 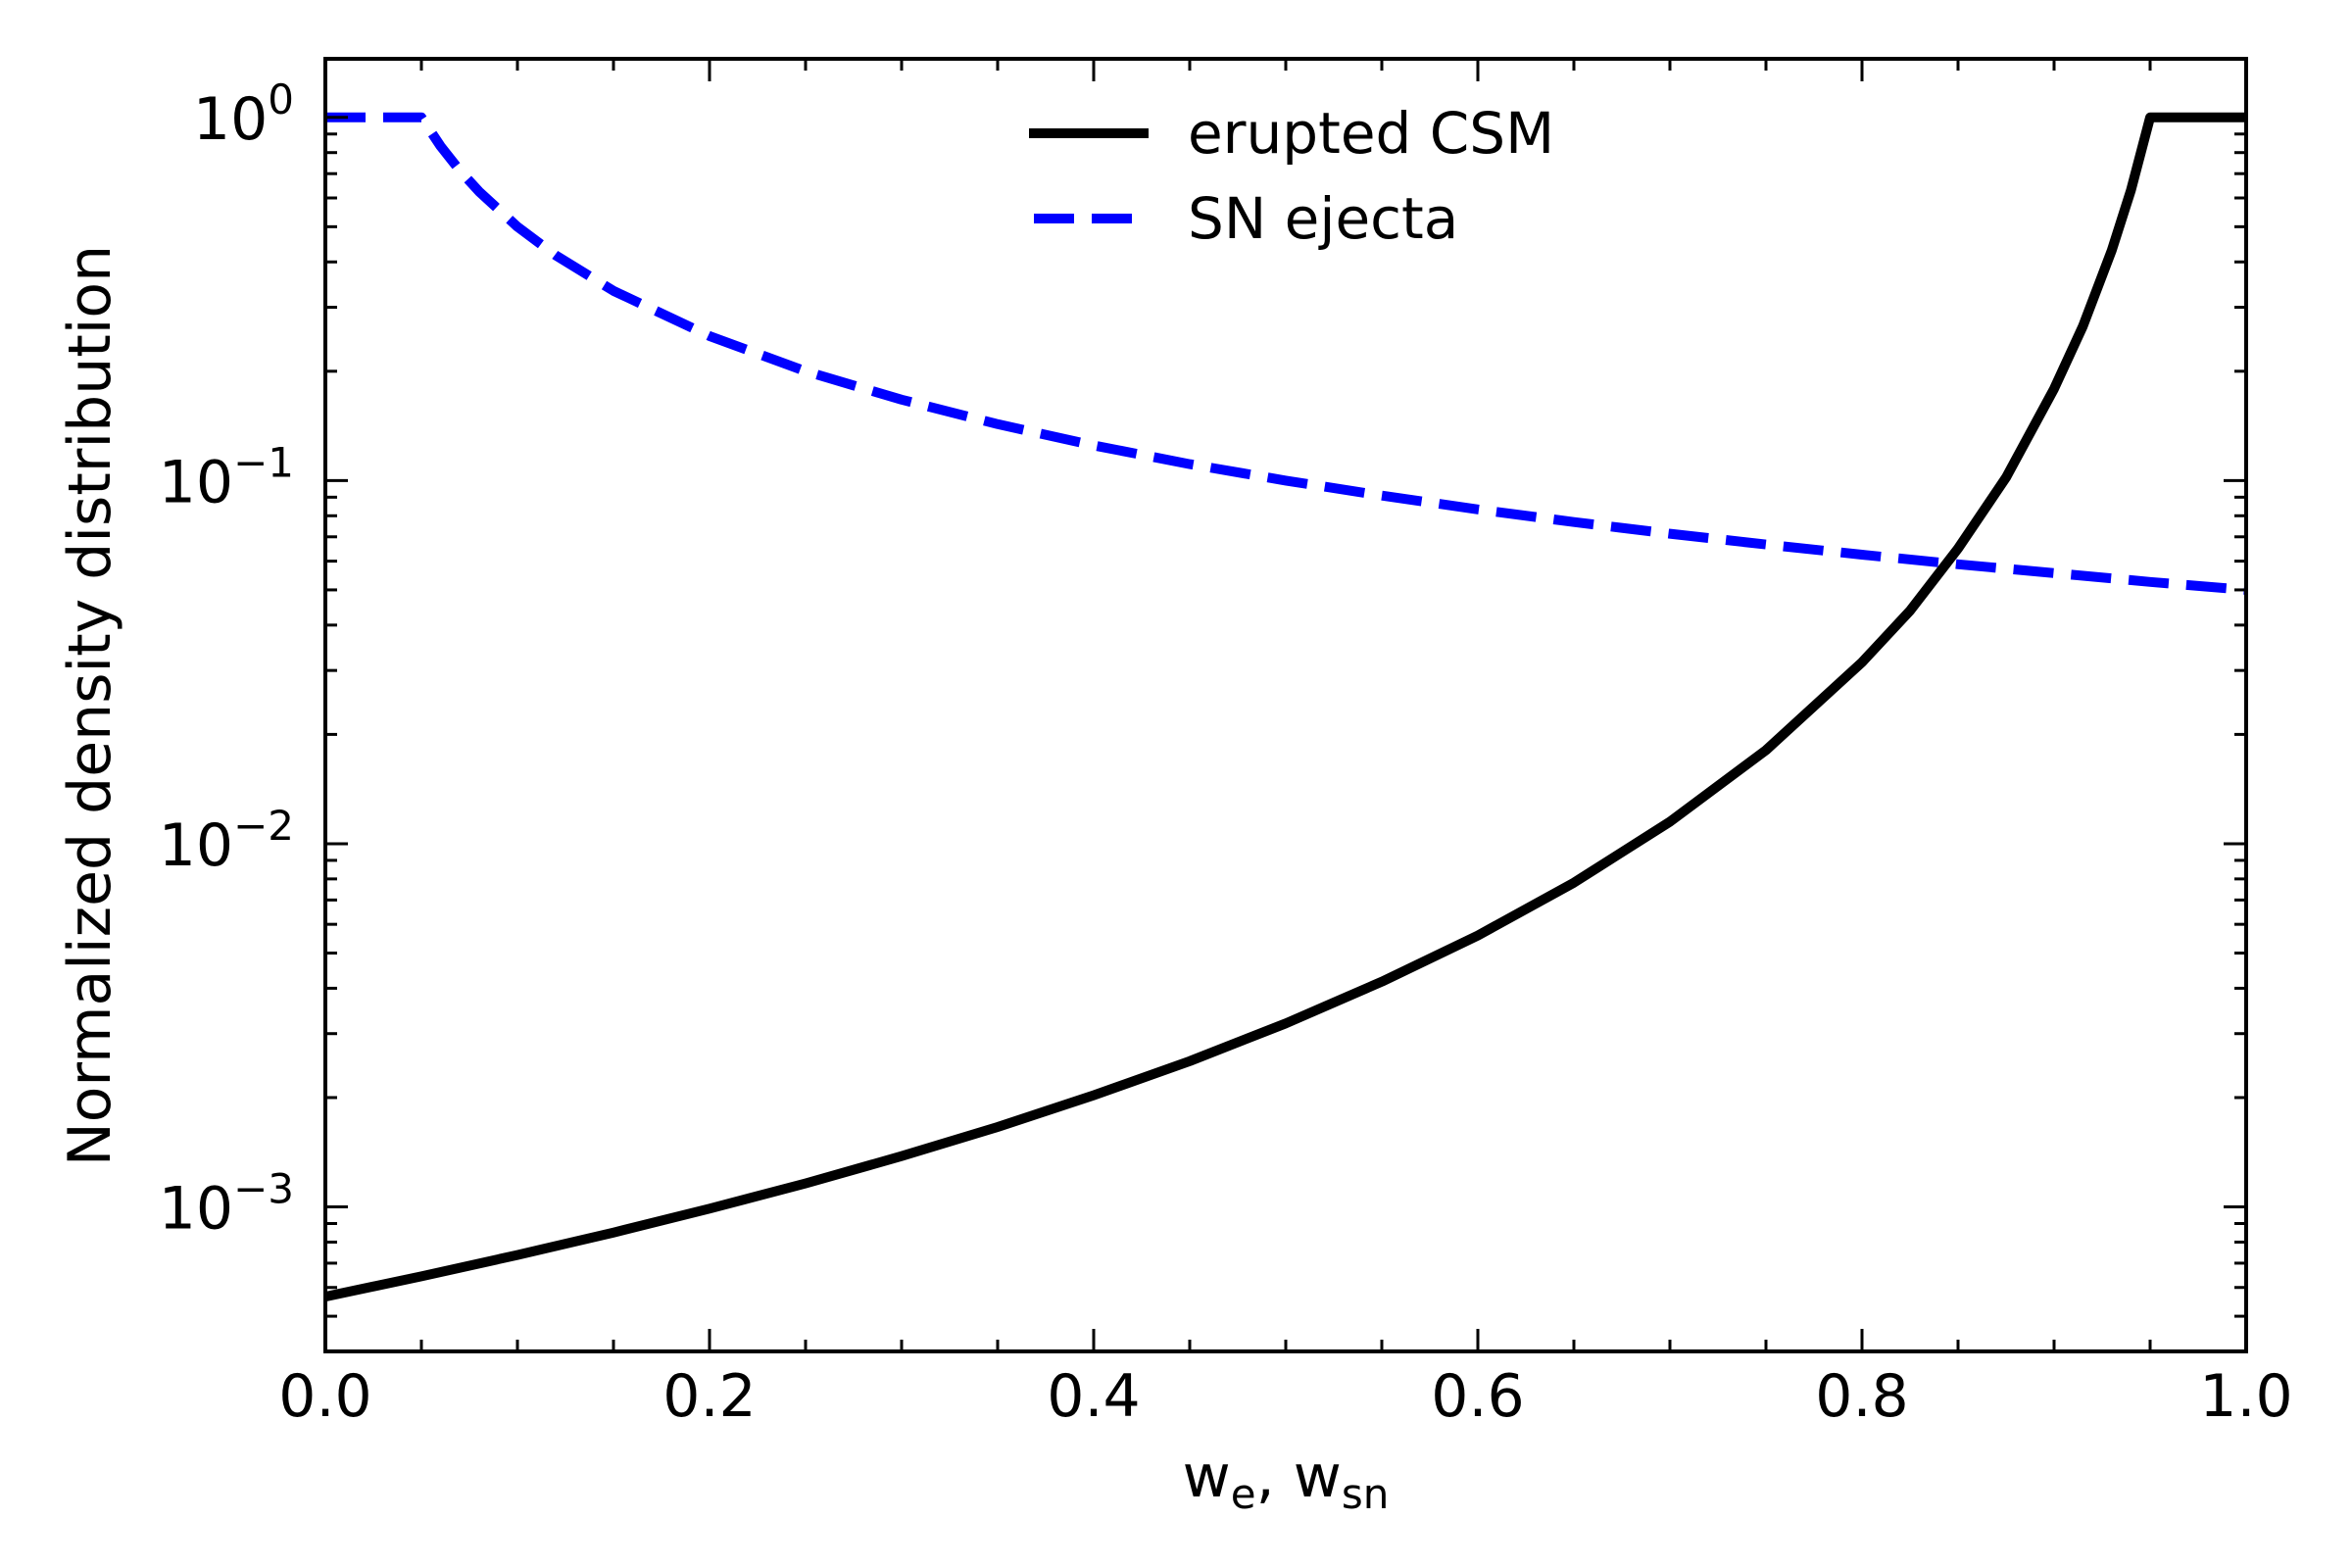 What do you see at coordinates (226, 659) in the screenshot?
I see `y-tick-labels: 10⁰ 10⁻¹ 10⁻² 10⁻³` at bounding box center [226, 659].